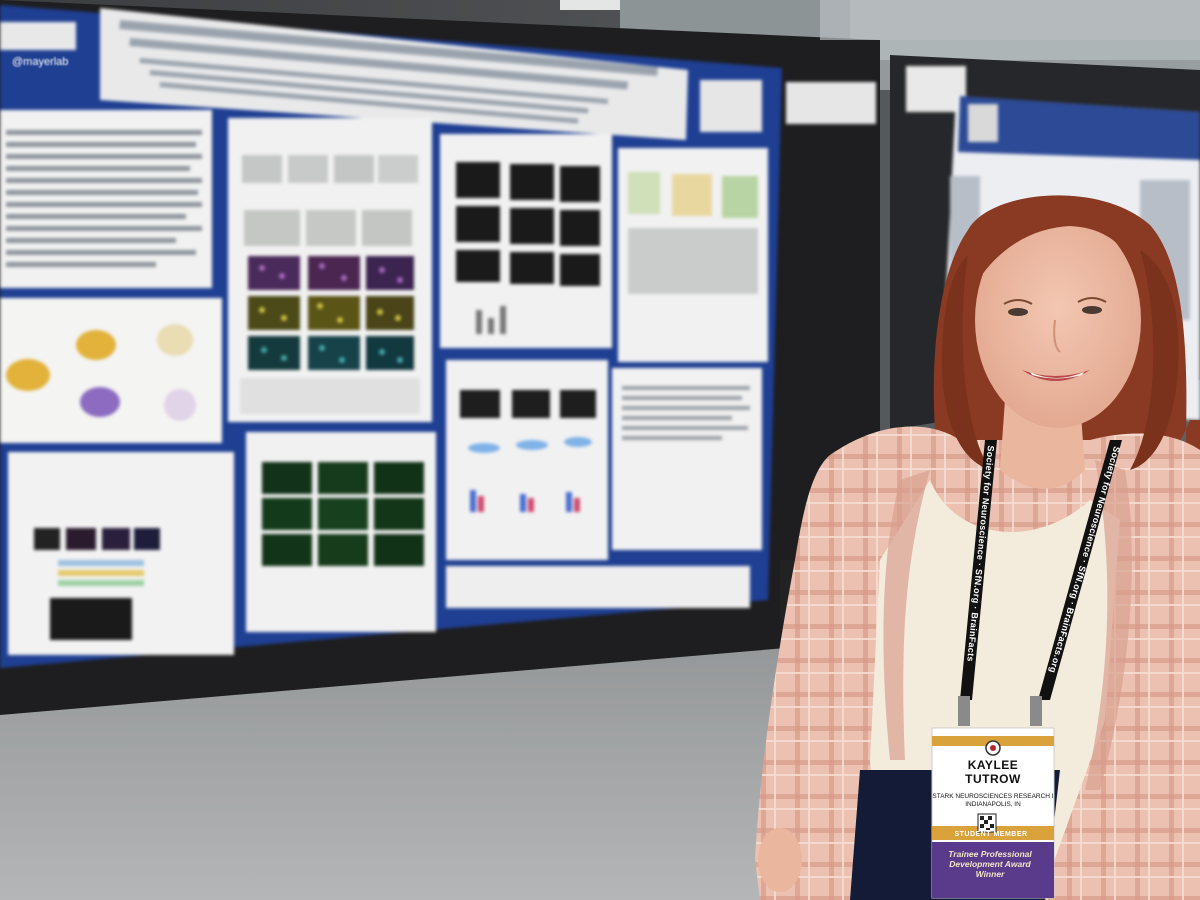  I want to click on badge-award-line1: Trainee Professional, so click(990, 854).